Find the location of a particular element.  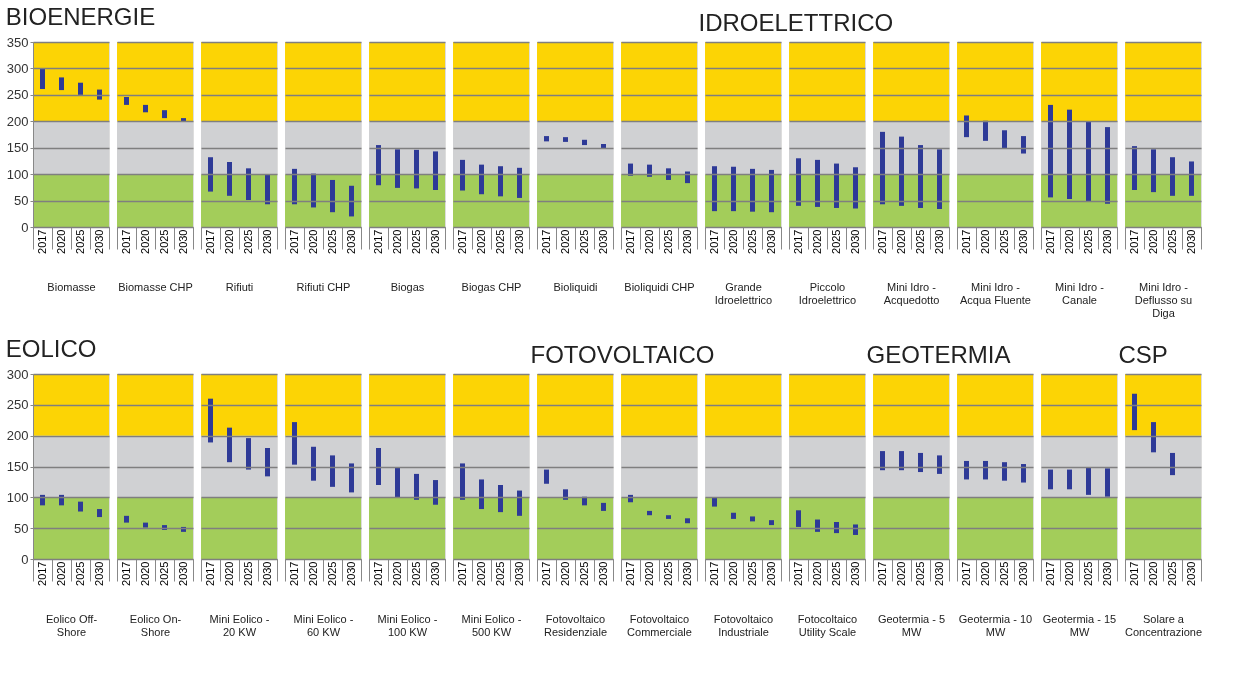

y-tick-label: 250 is located at coordinates (17, 405).